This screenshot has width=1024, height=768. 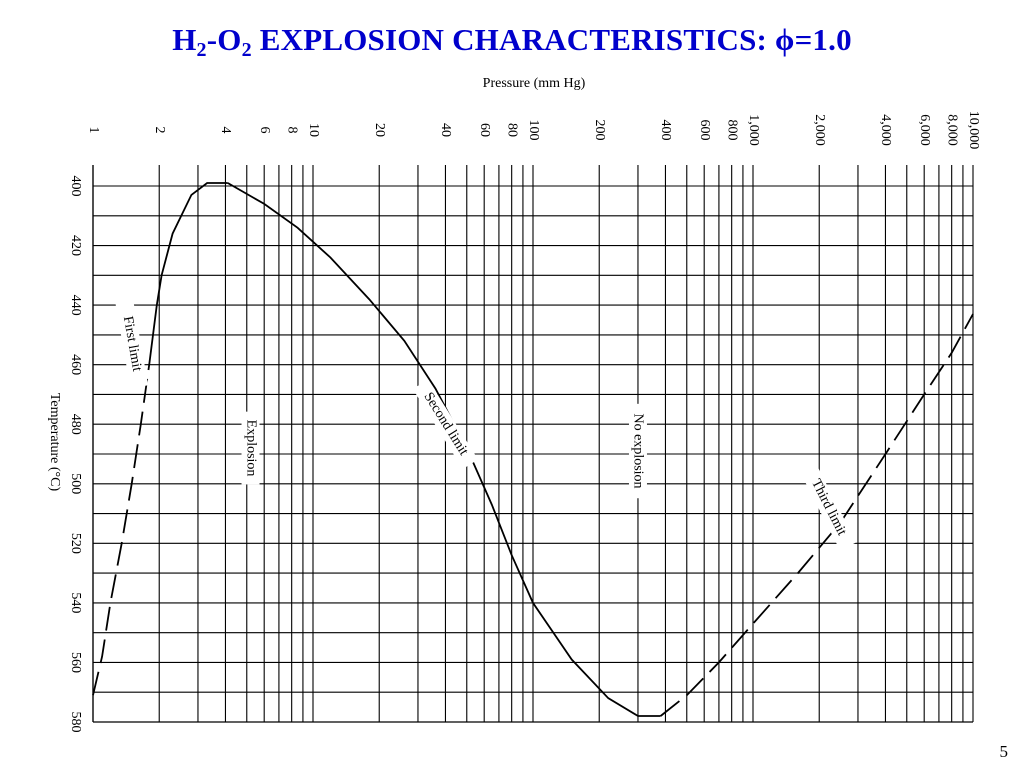 What do you see at coordinates (484, 130) in the screenshot?
I see `x-tick-label: 60` at bounding box center [484, 130].